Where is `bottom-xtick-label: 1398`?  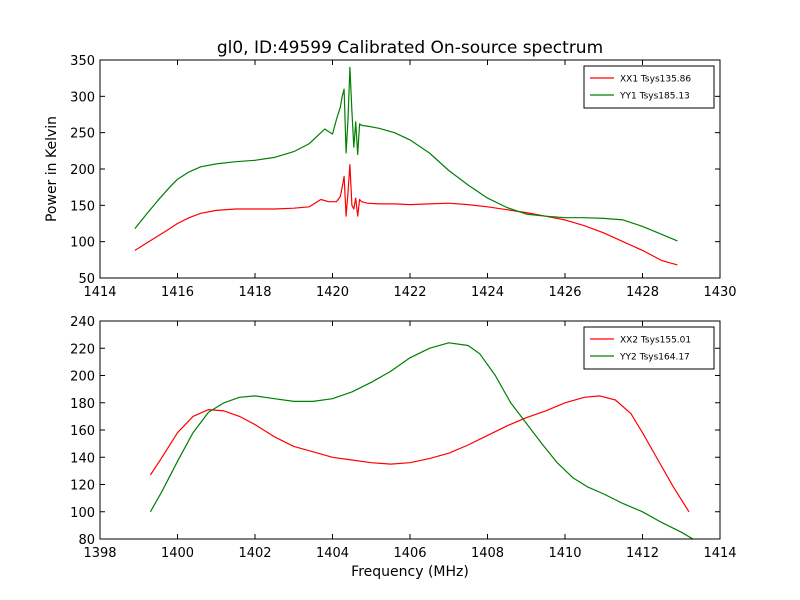
bottom-xtick-label: 1398 is located at coordinates (99, 553).